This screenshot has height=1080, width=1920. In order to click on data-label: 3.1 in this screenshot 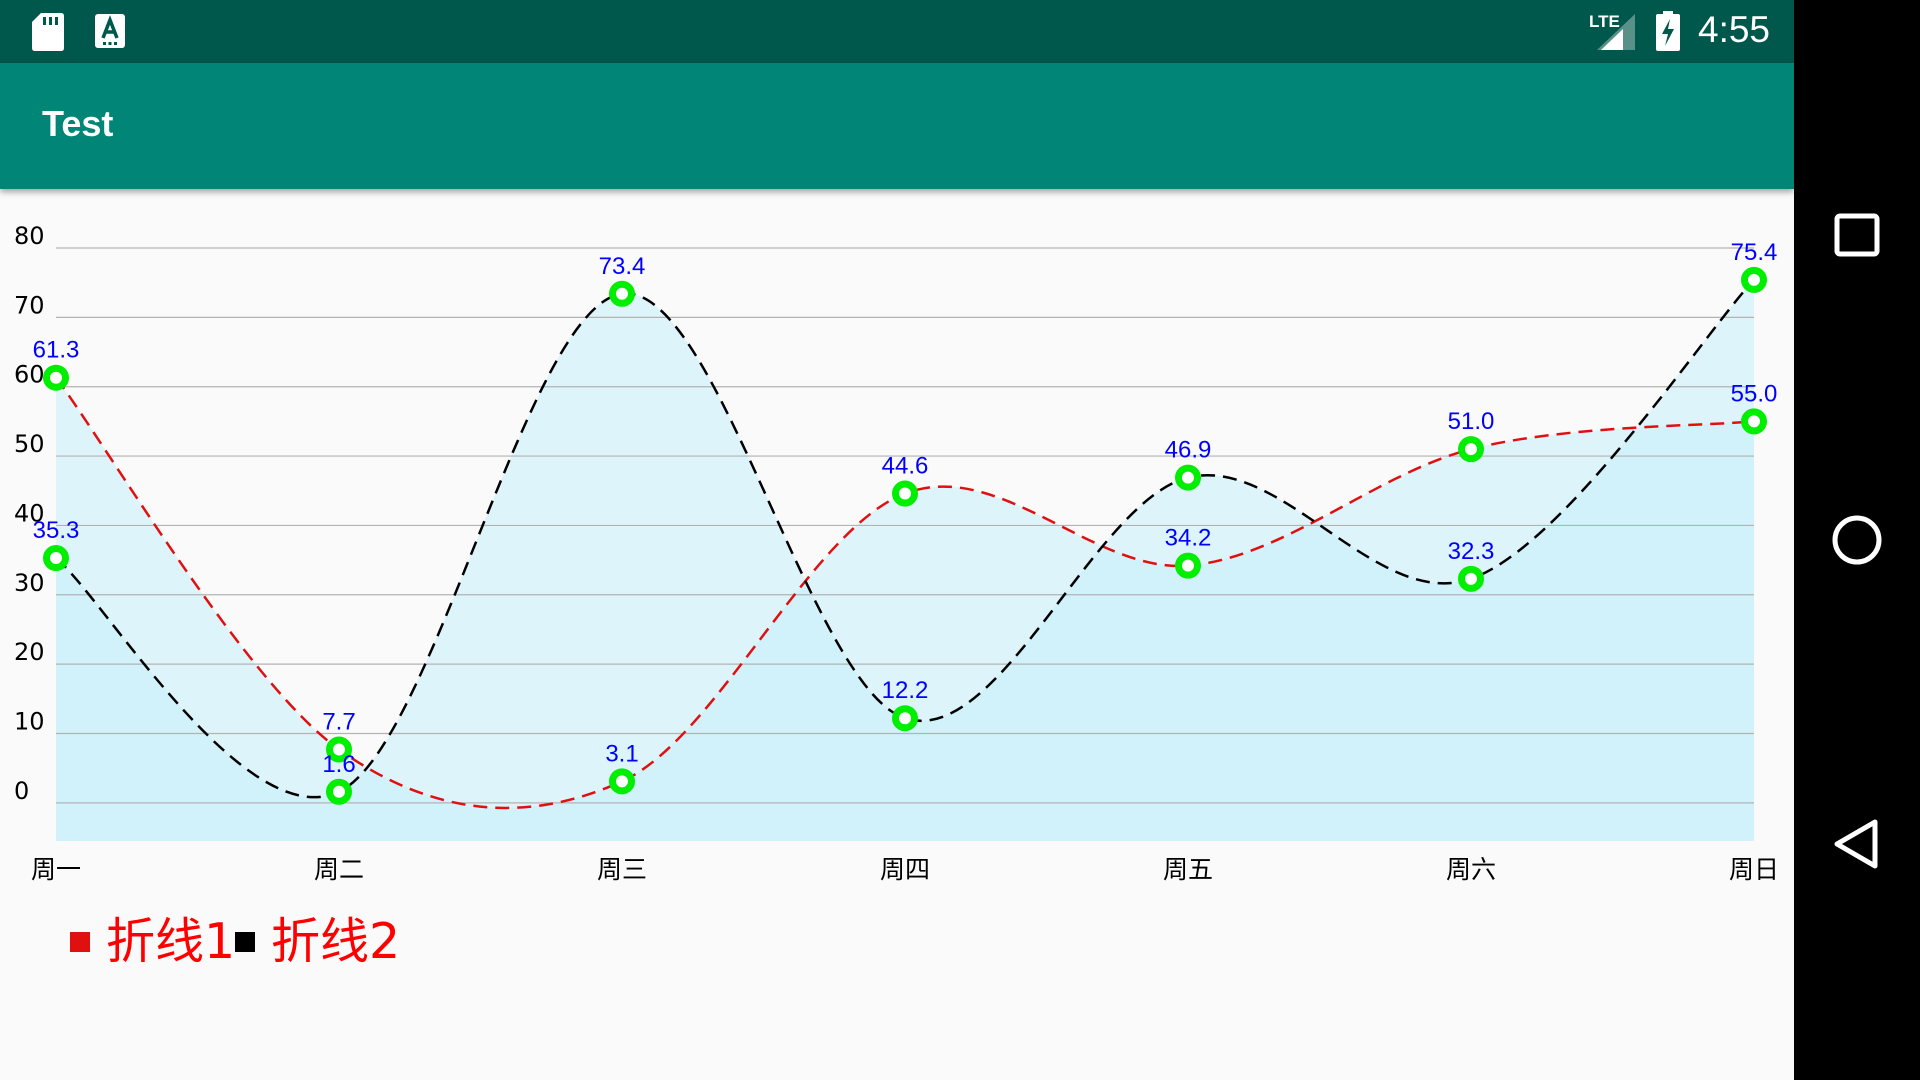, I will do `click(621, 753)`.